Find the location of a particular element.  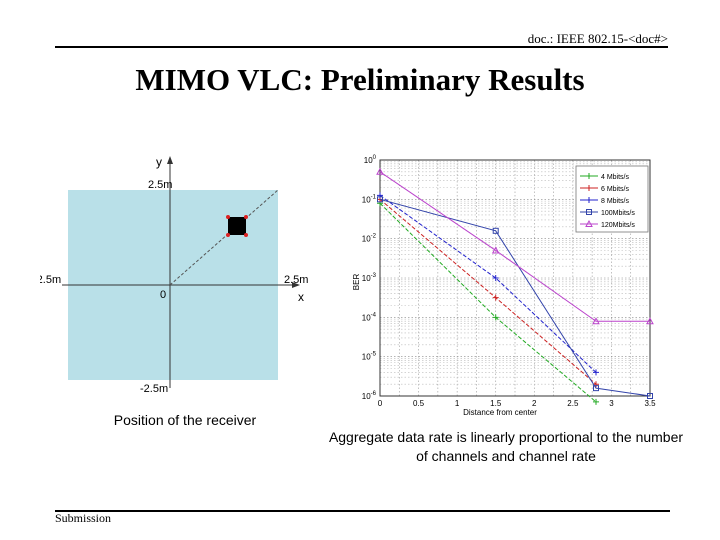

x-tick-labels: 0 0.5 1 1.5 2 2.5 3 3.5 is located at coordinates (517, 403).